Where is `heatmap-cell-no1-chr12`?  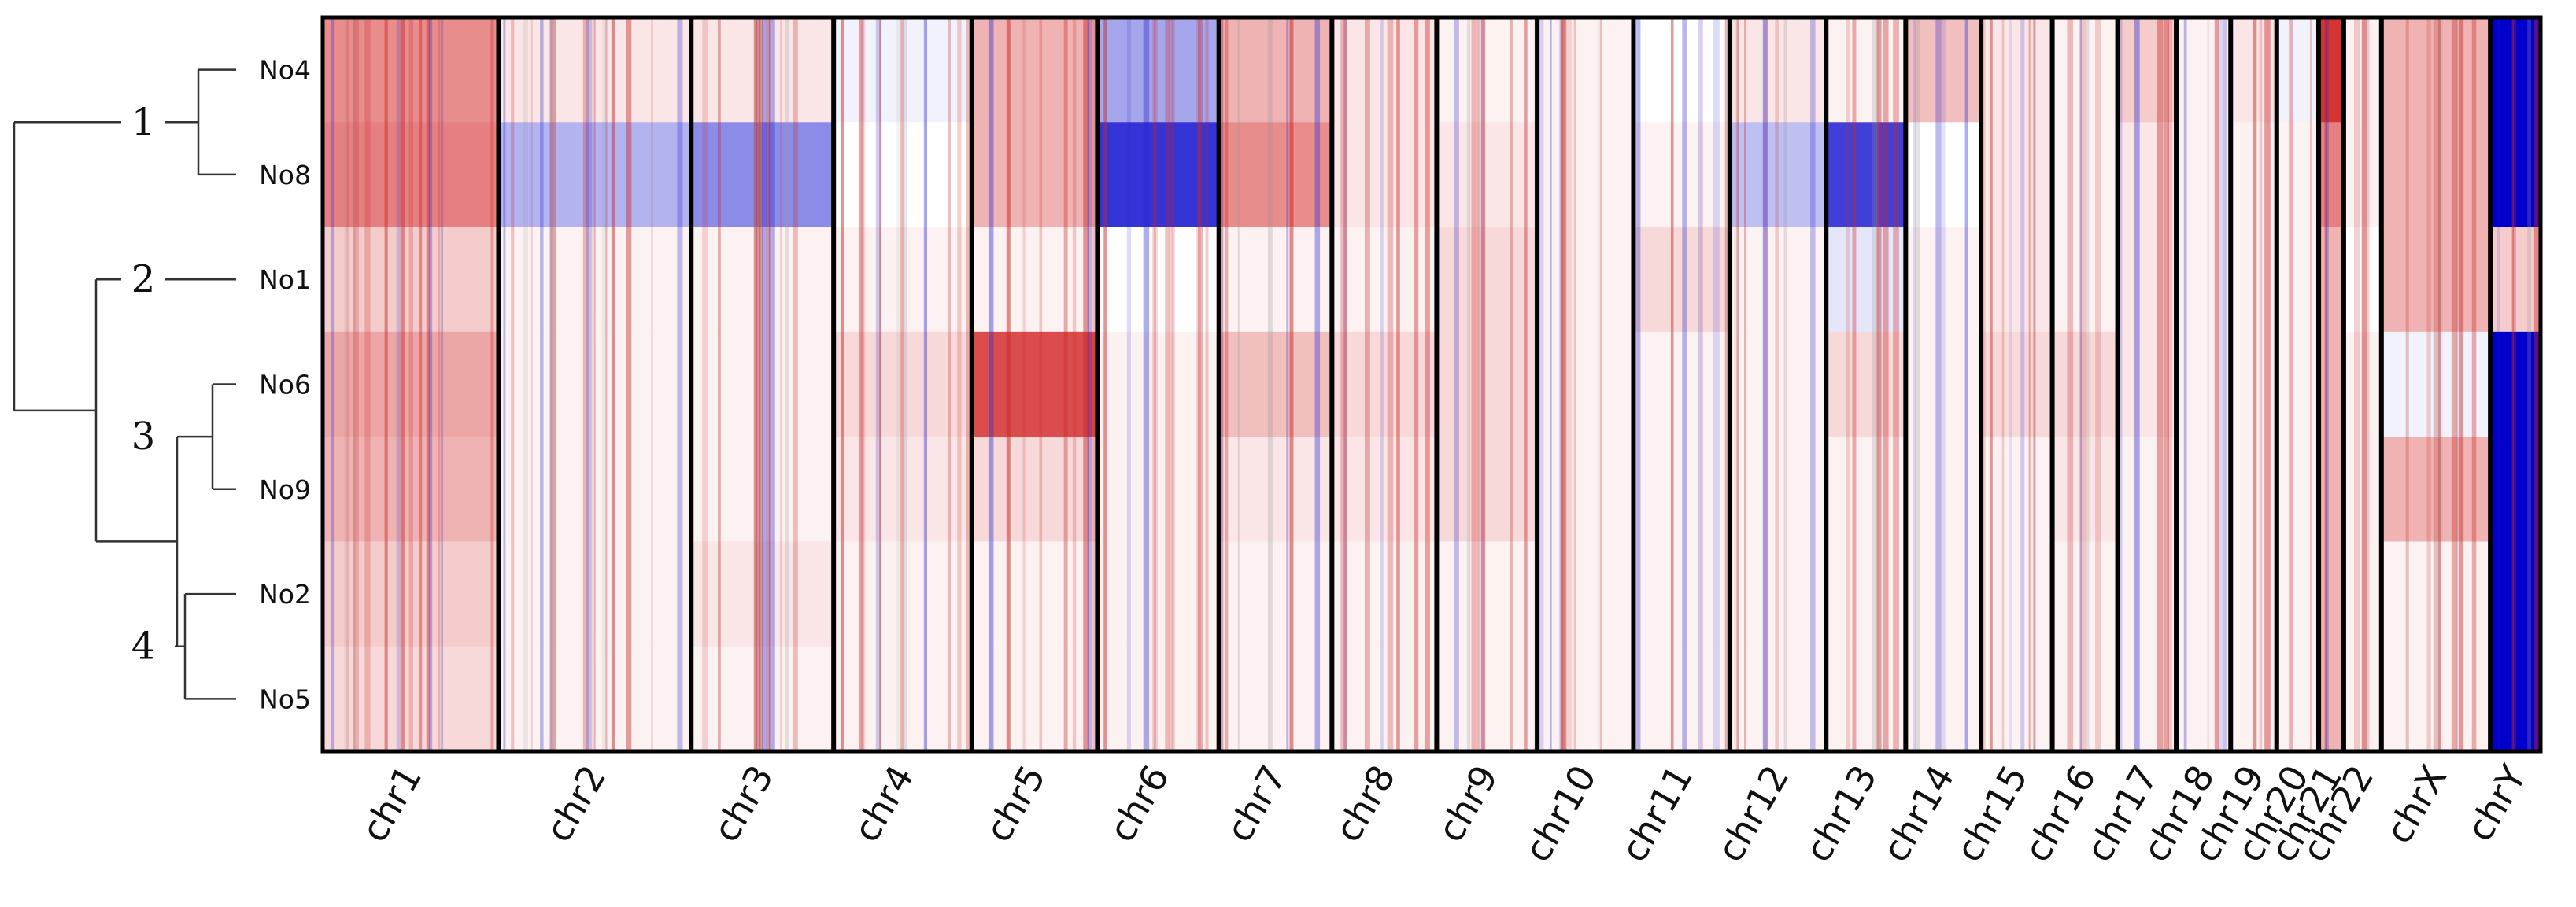
heatmap-cell-no1-chr12 is located at coordinates (1778, 280).